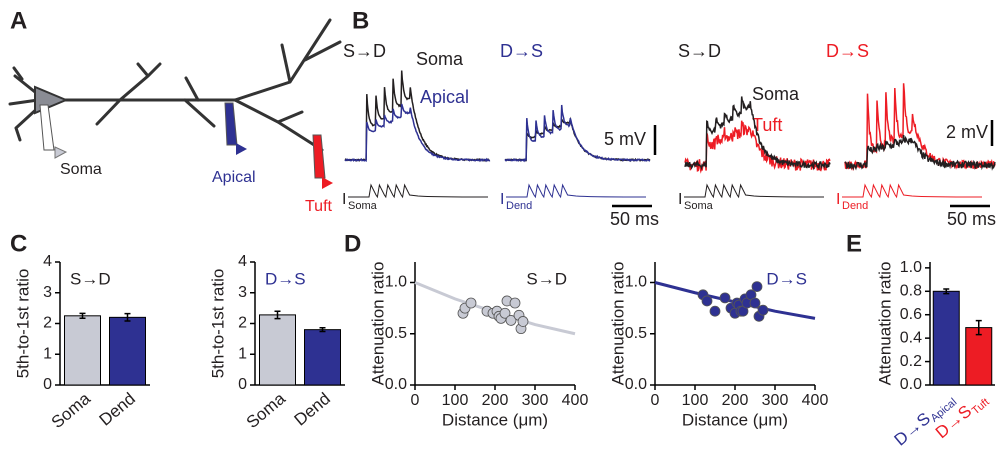 This screenshot has width=1000, height=452. Describe the element at coordinates (444, 97) in the screenshot. I see `trace-label: Apical` at that location.